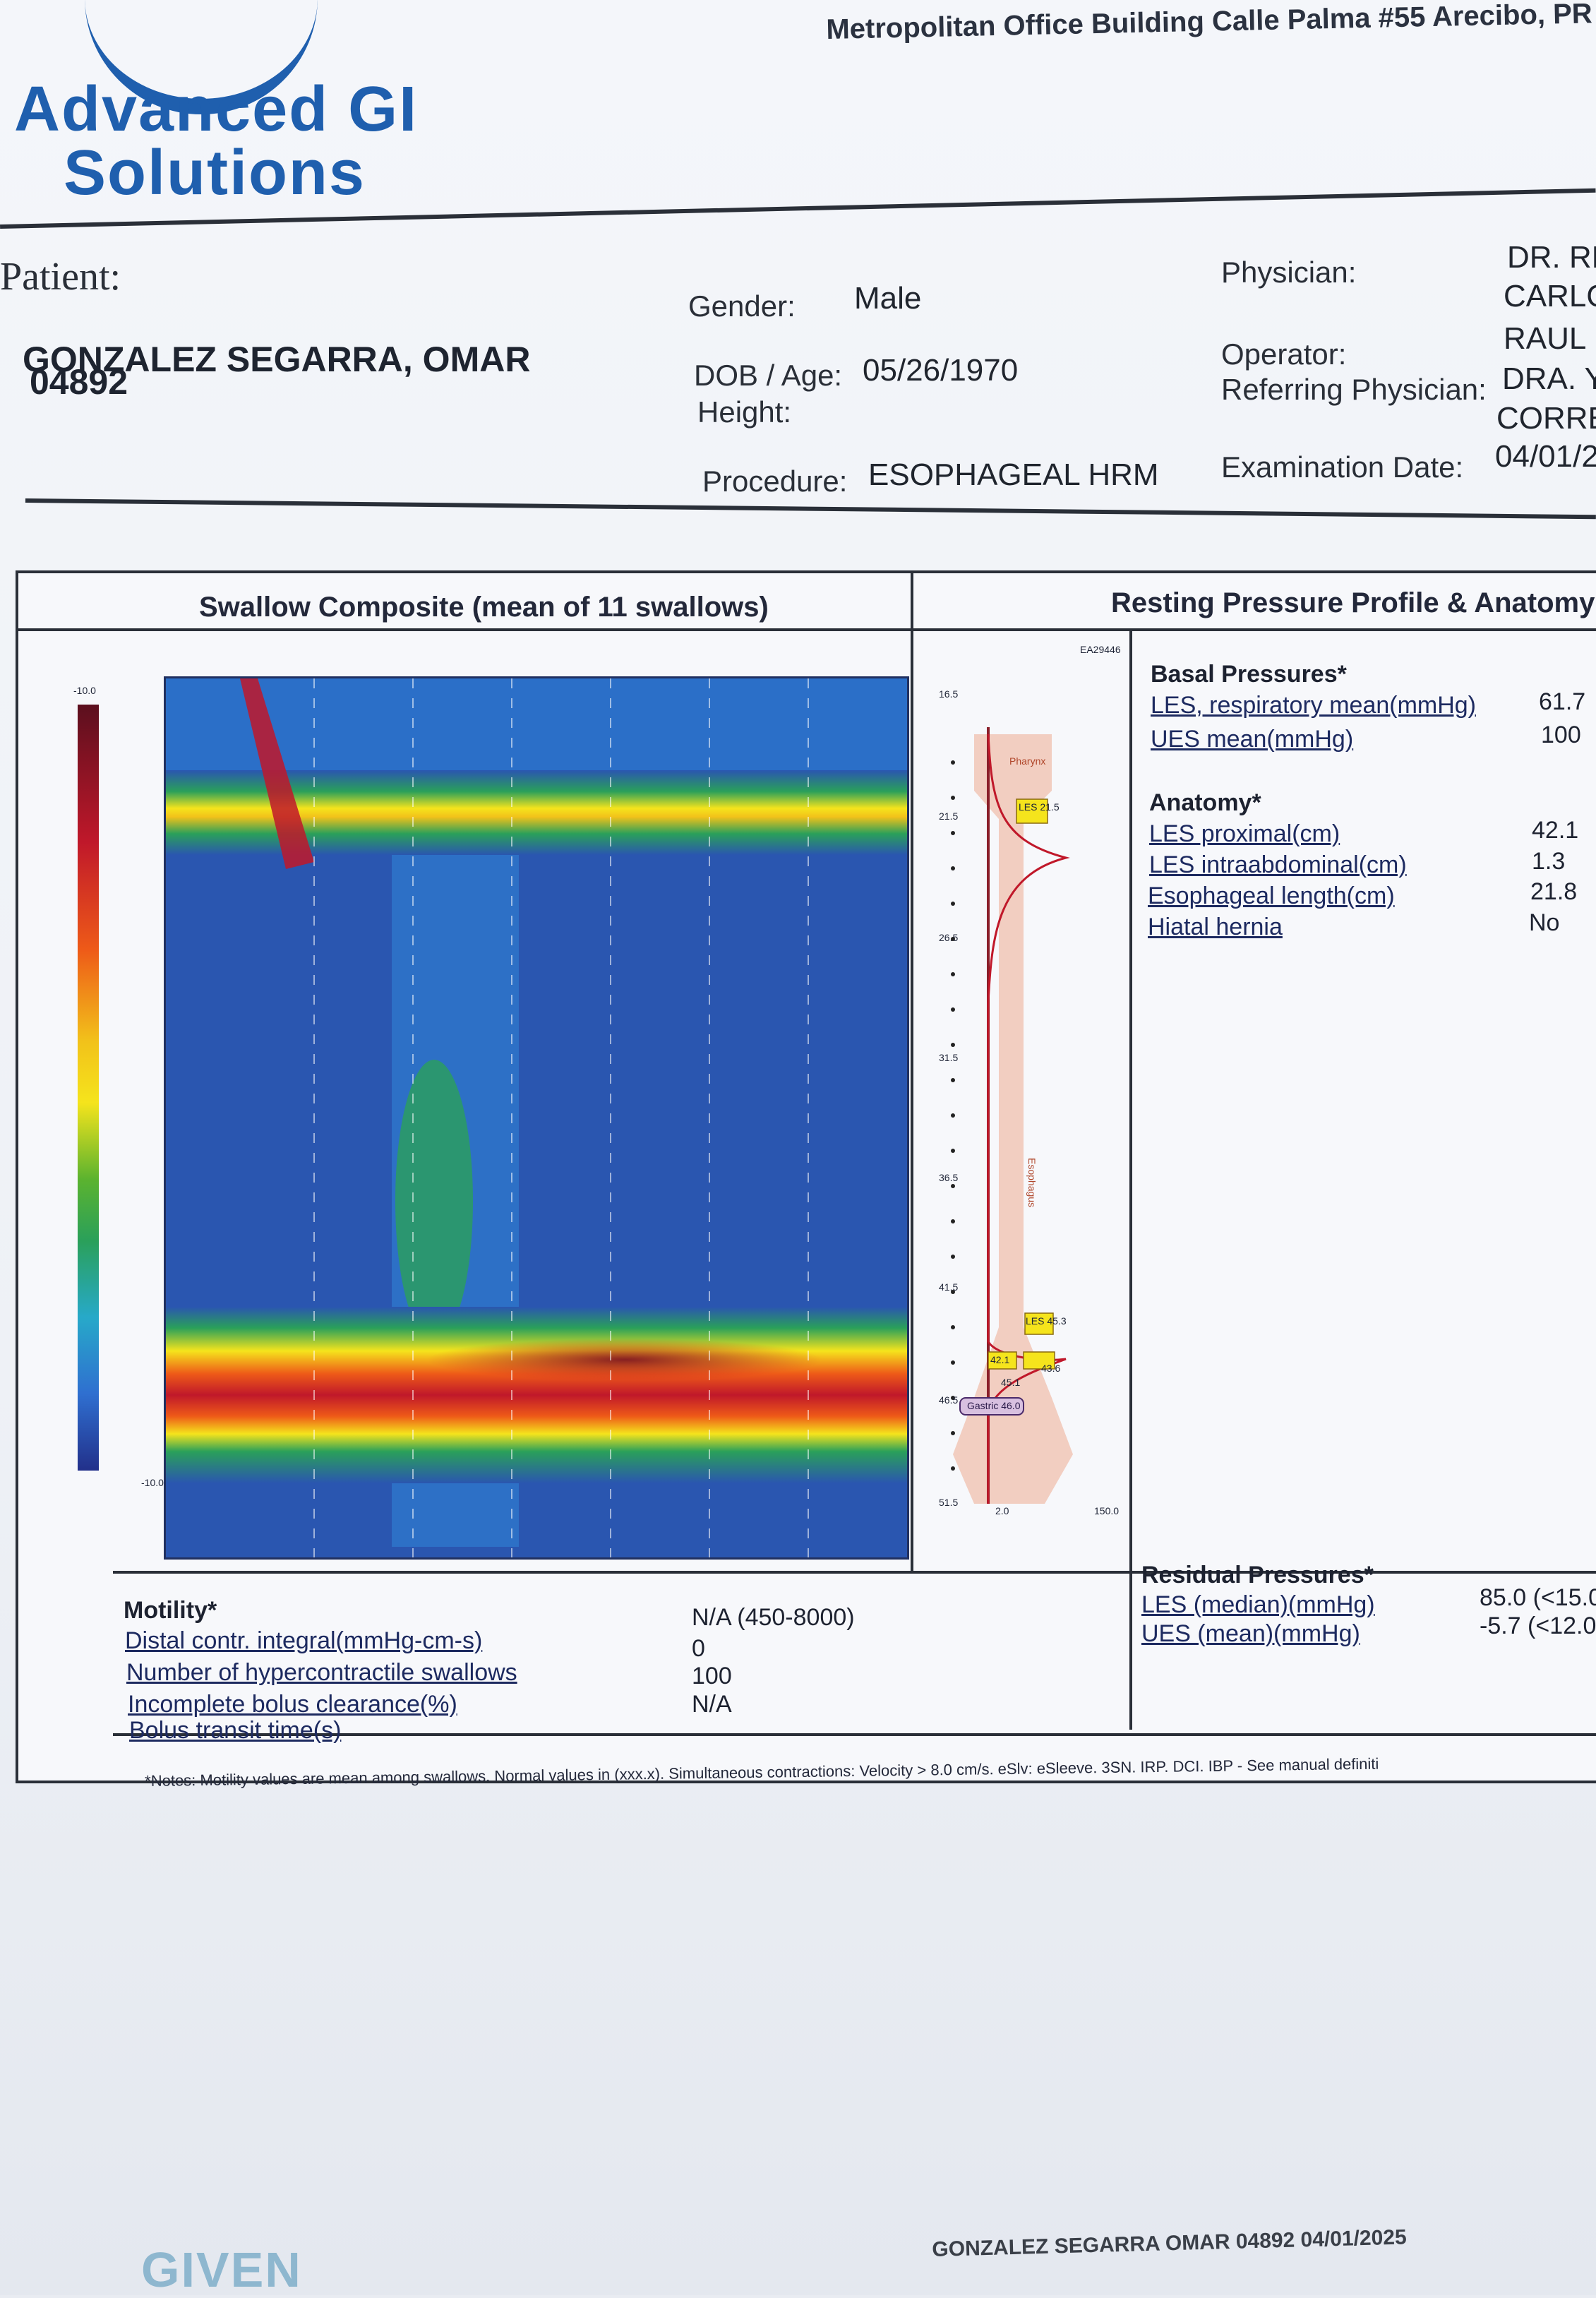 This screenshot has width=1596, height=2298. I want to click on les-intraabdominal-value: 1.3, so click(1549, 861).